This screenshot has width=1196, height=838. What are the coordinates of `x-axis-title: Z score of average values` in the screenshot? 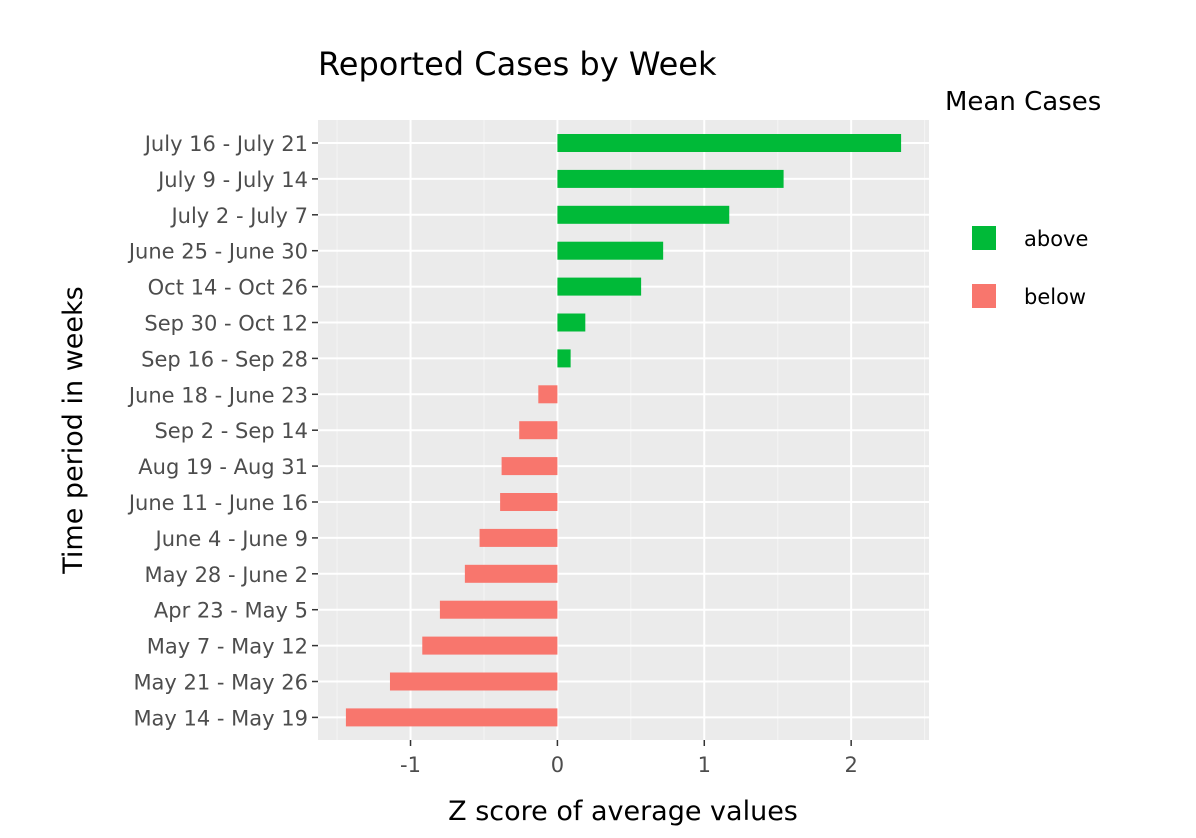 It's located at (623, 811).